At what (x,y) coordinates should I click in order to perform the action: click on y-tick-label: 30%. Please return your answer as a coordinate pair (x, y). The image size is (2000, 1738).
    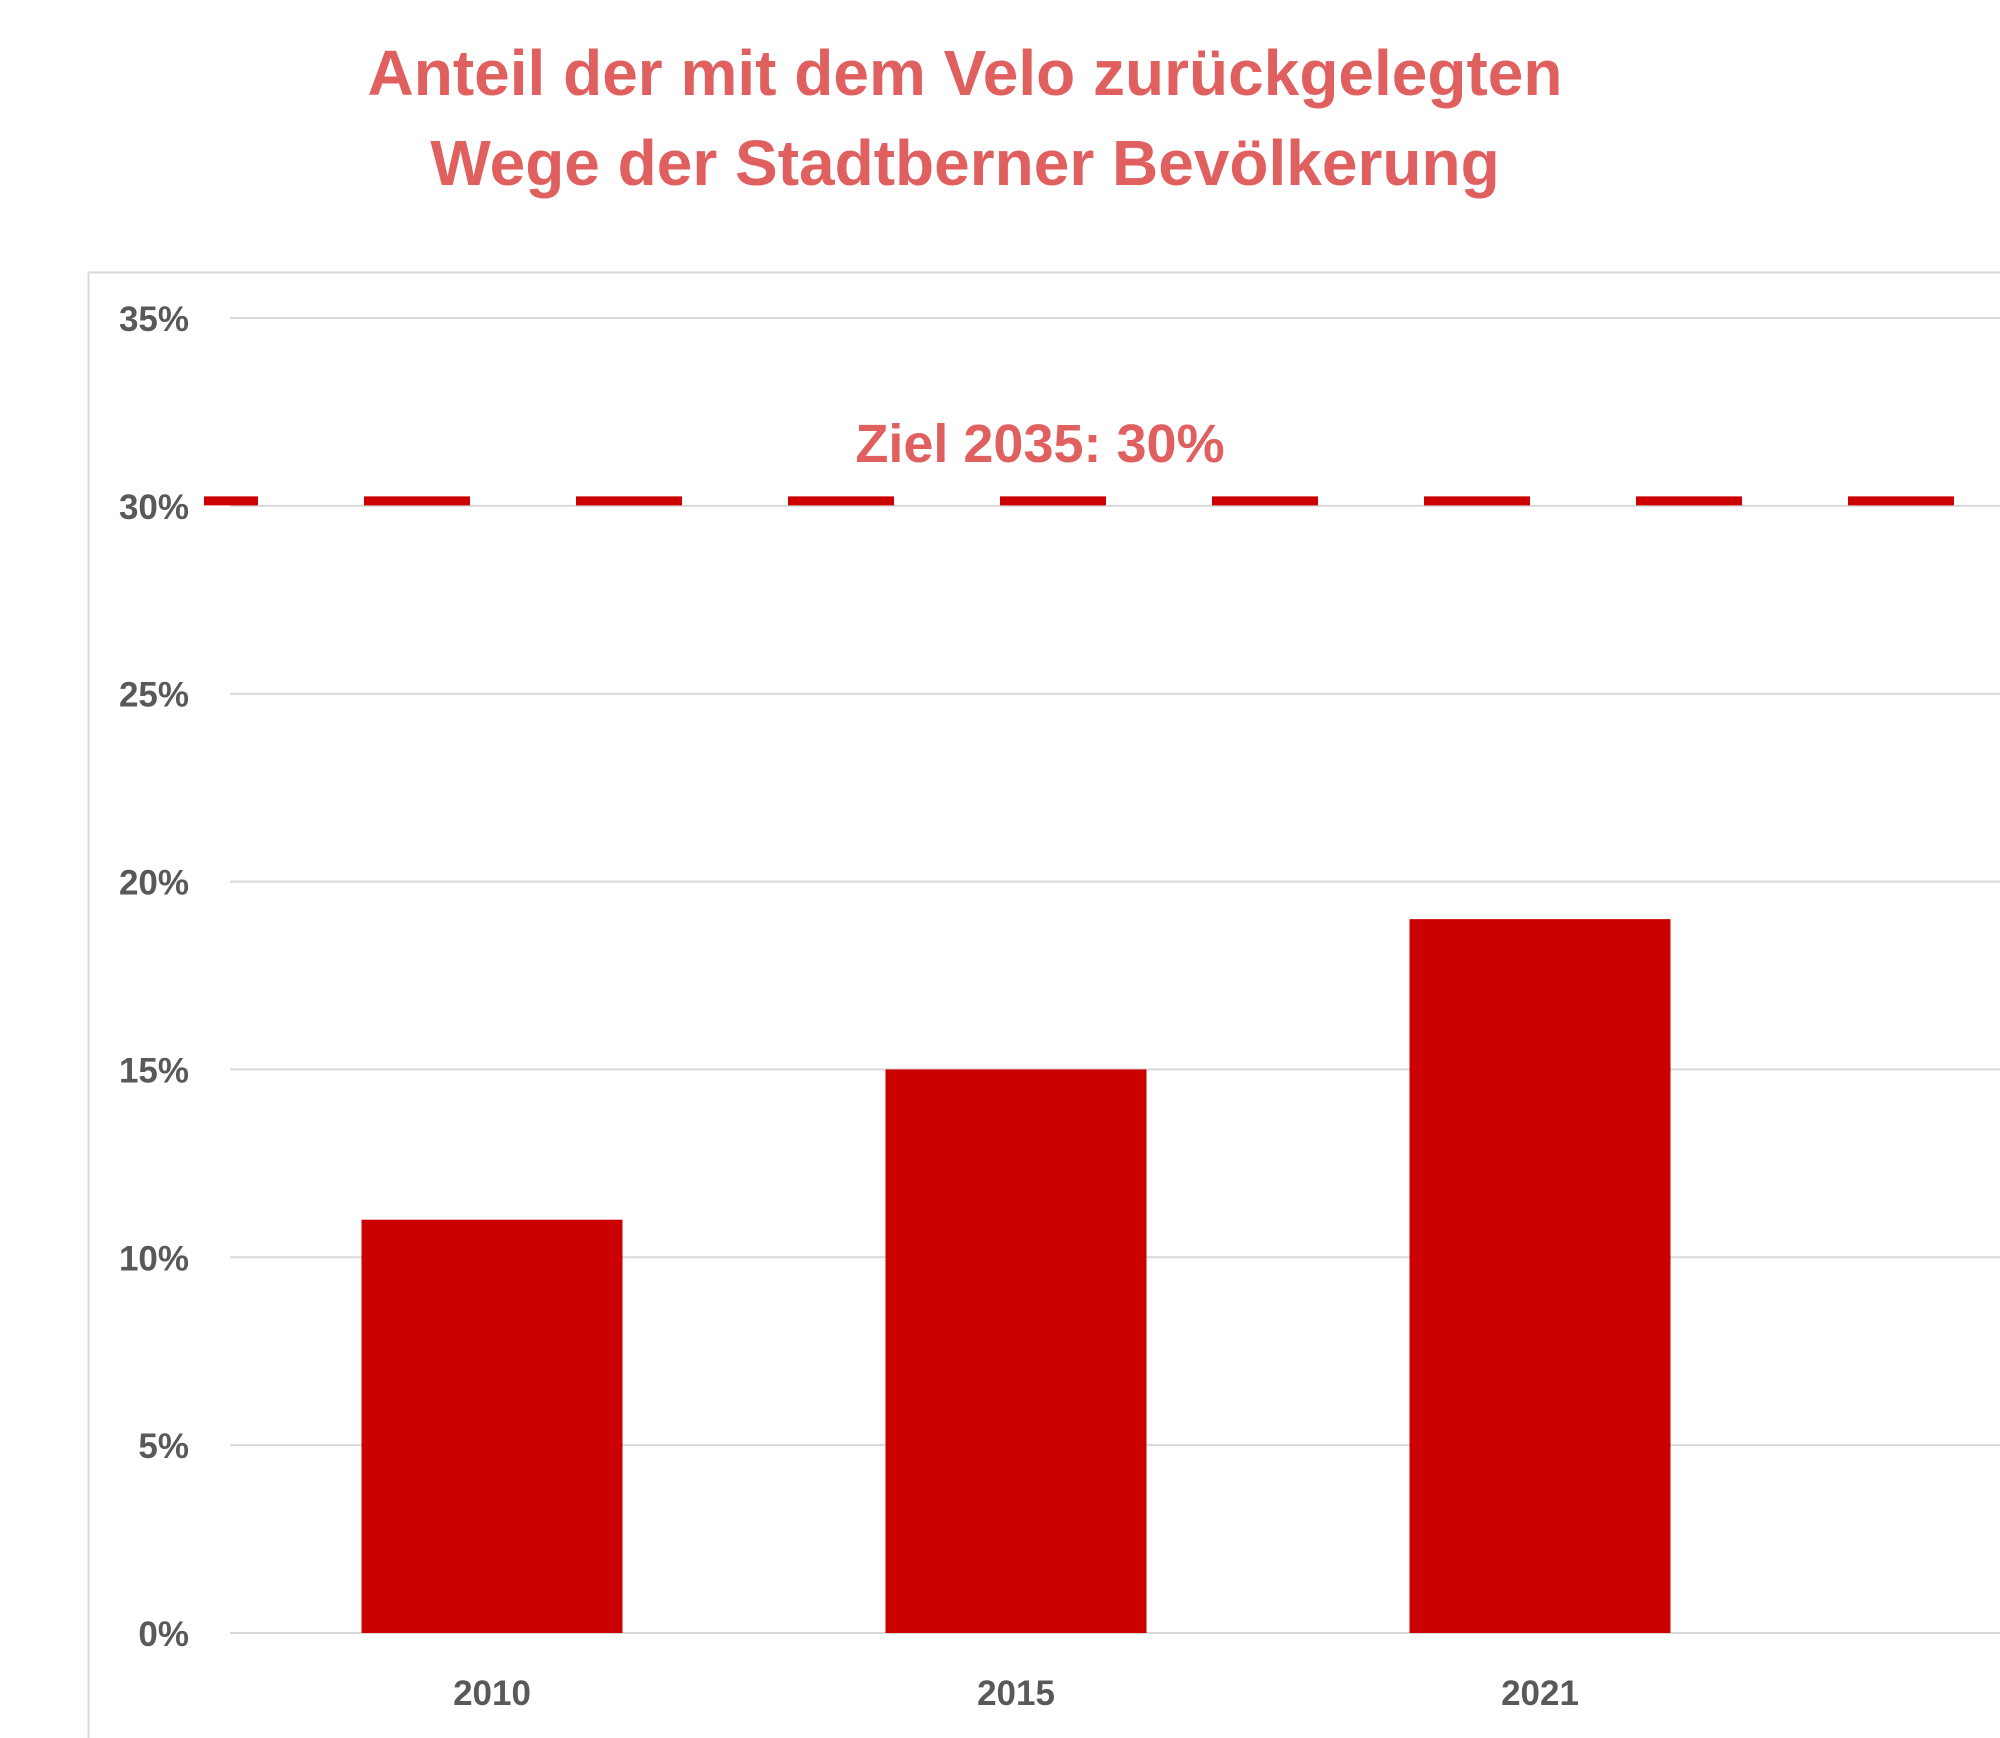
    Looking at the image, I should click on (154, 507).